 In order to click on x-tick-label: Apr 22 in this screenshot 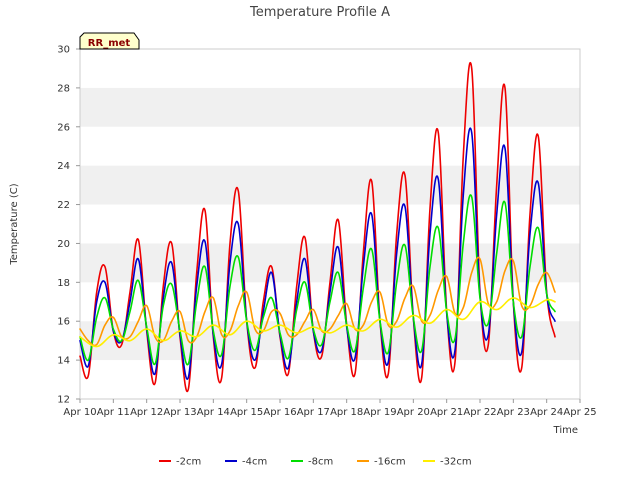, I will do `click(479, 412)`.